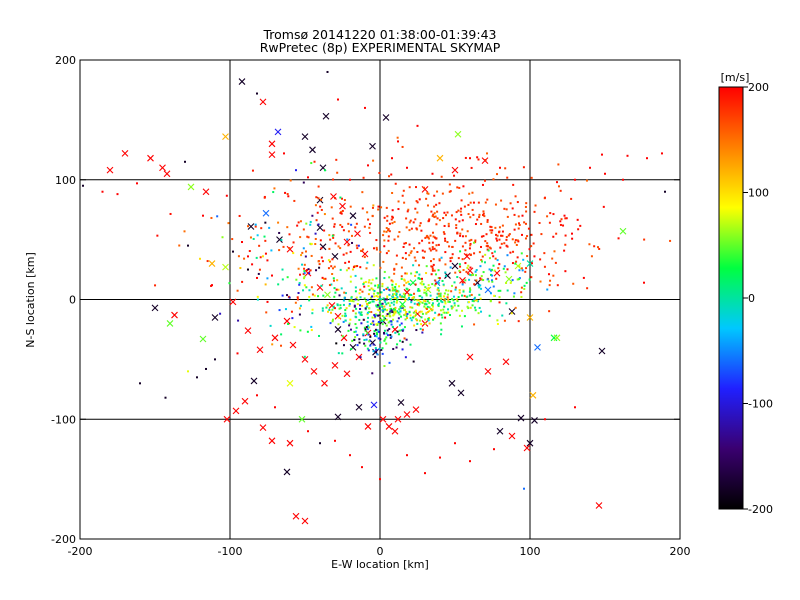  I want to click on y-axis-label: N-S location [km], so click(30, 300).